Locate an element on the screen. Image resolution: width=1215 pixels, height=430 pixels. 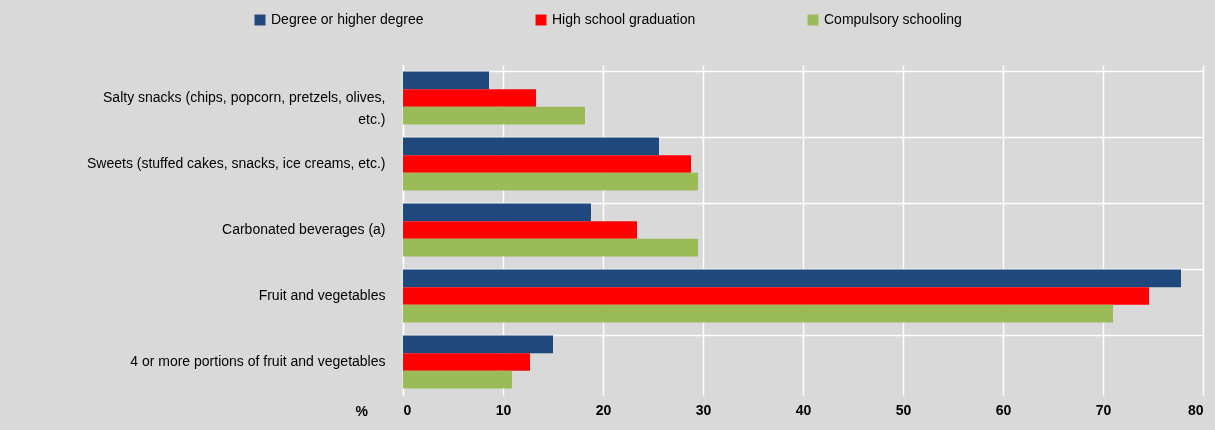
x-tick-label: 70 is located at coordinates (1103, 409).